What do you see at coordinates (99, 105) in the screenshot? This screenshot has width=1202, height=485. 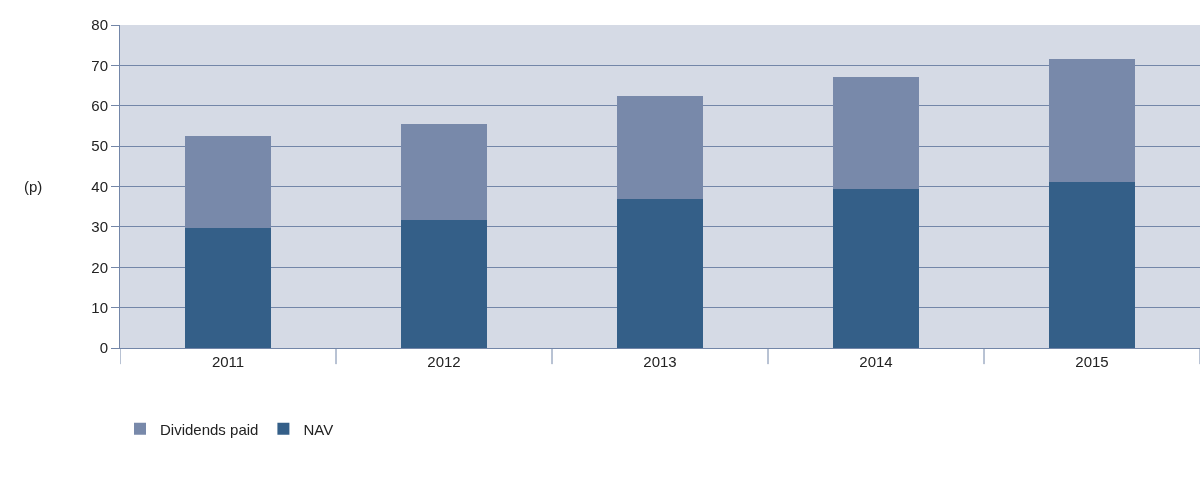 I see `y-tick-label: 60` at bounding box center [99, 105].